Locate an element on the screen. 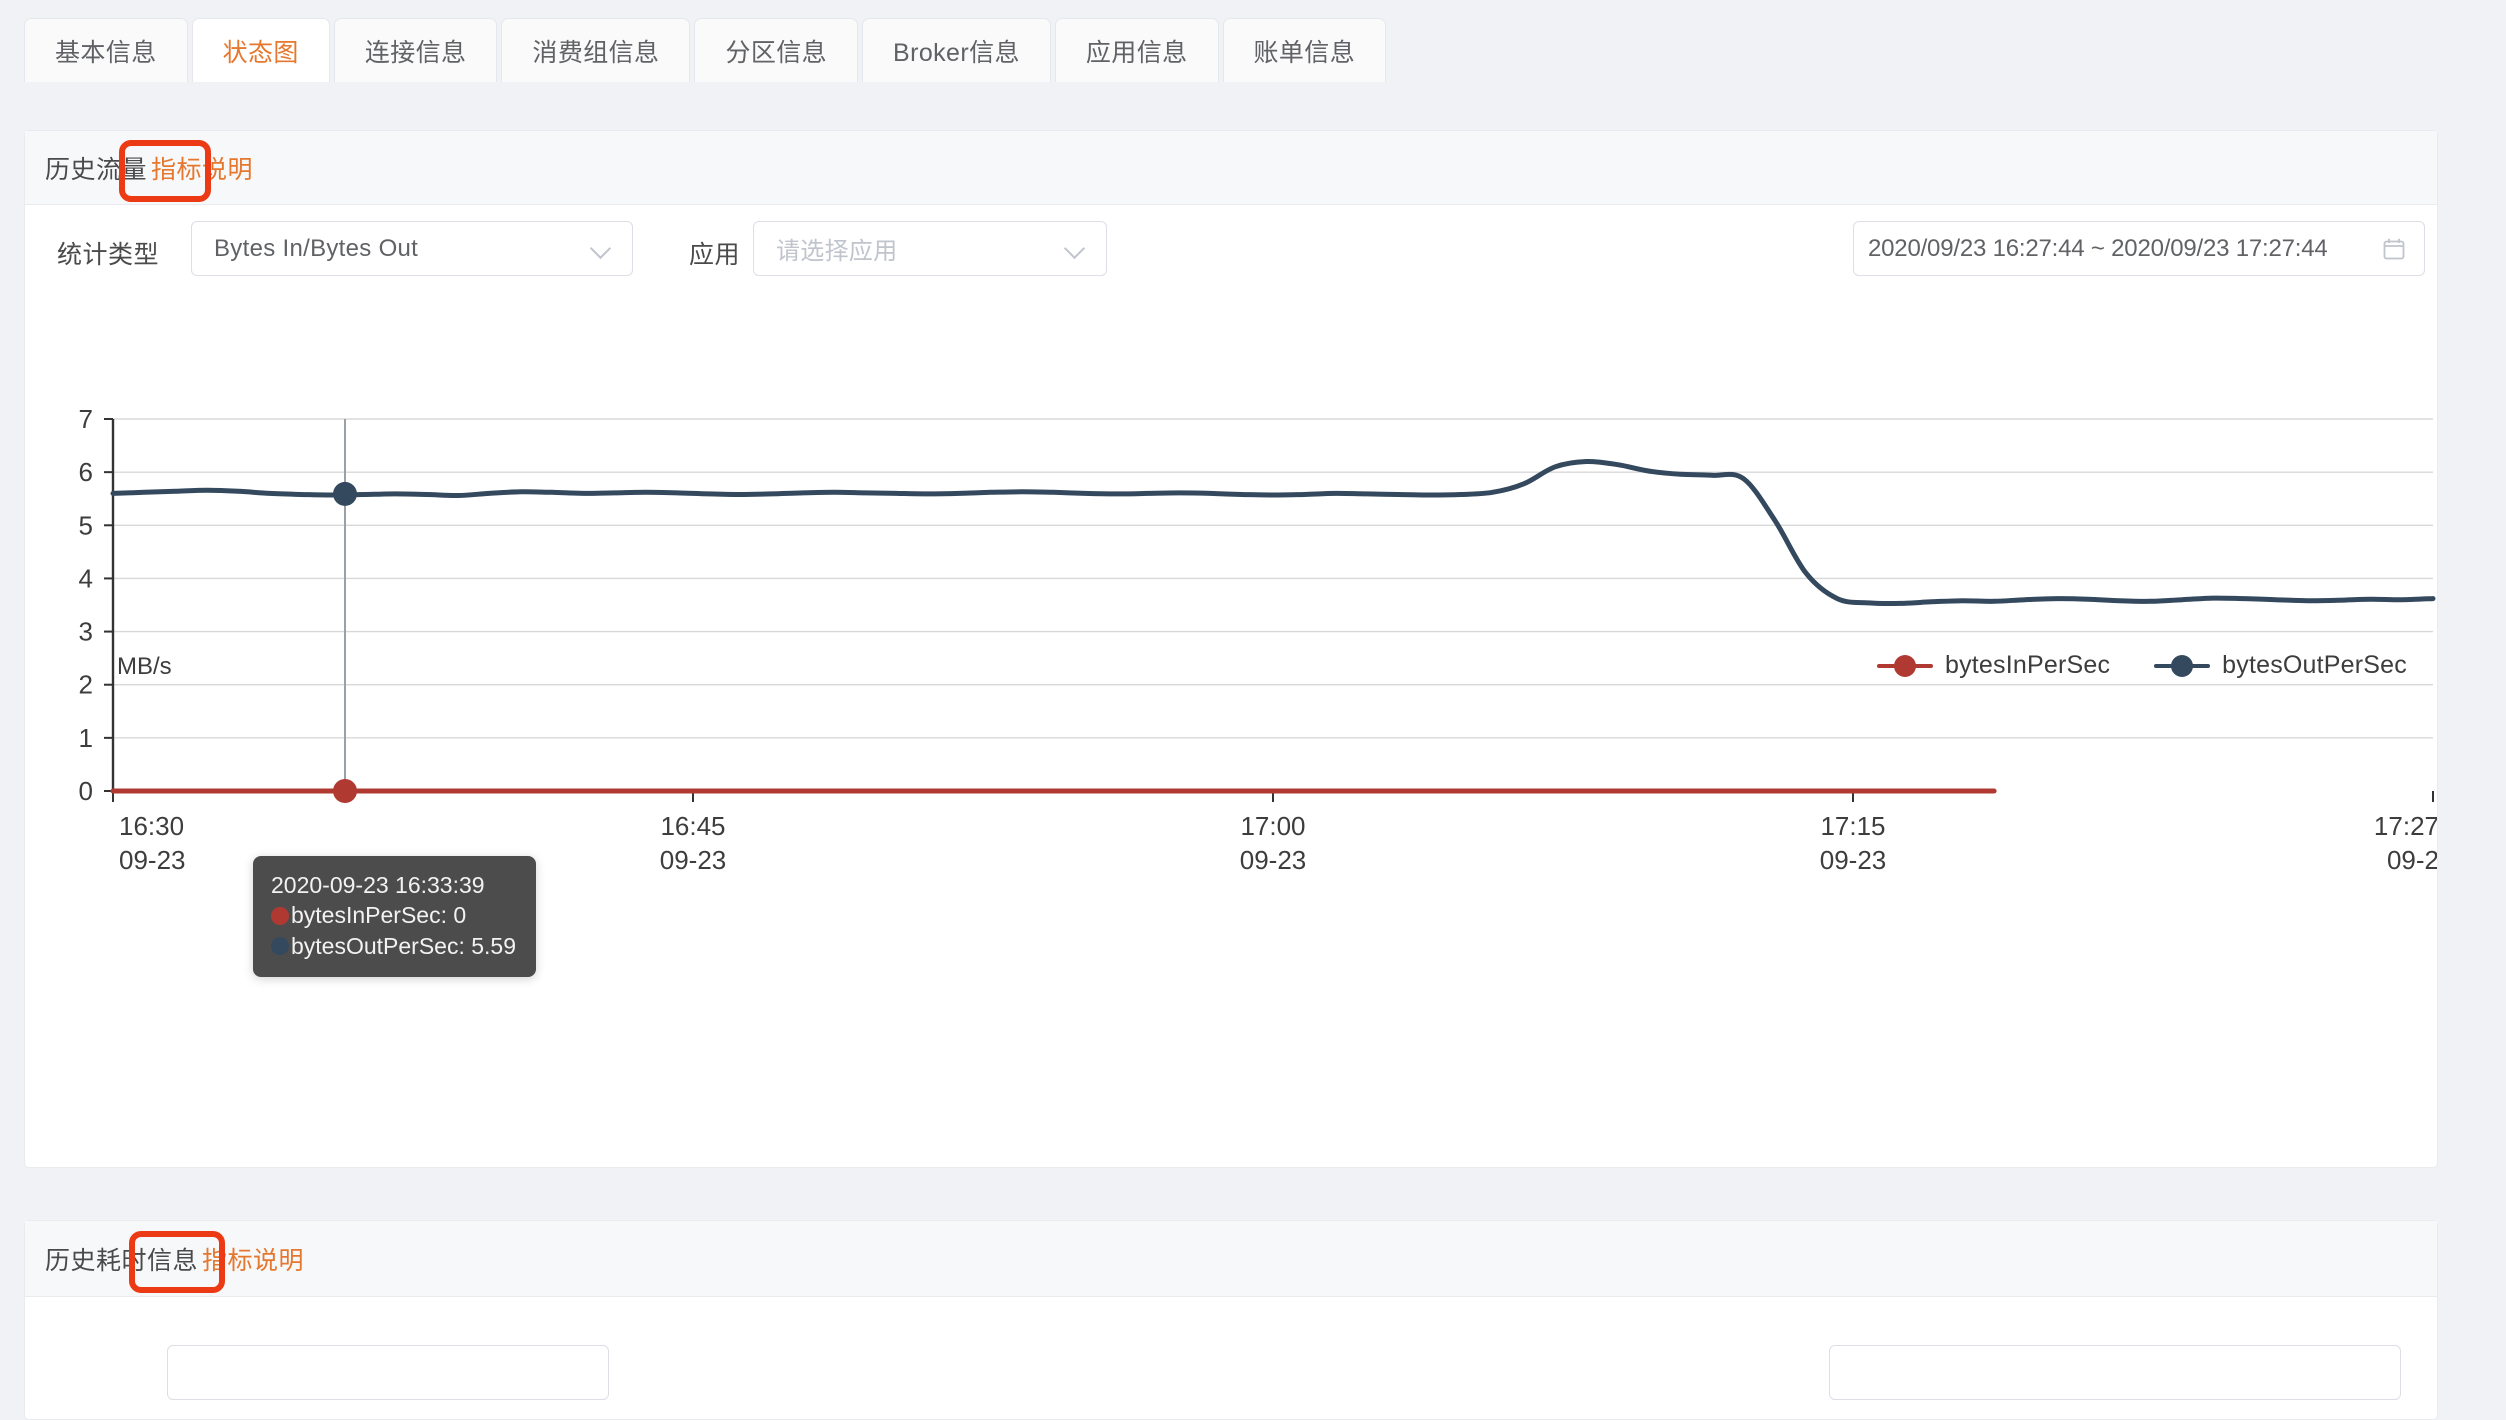 The image size is (2506, 1420). app-label: 应用 is located at coordinates (715, 255).